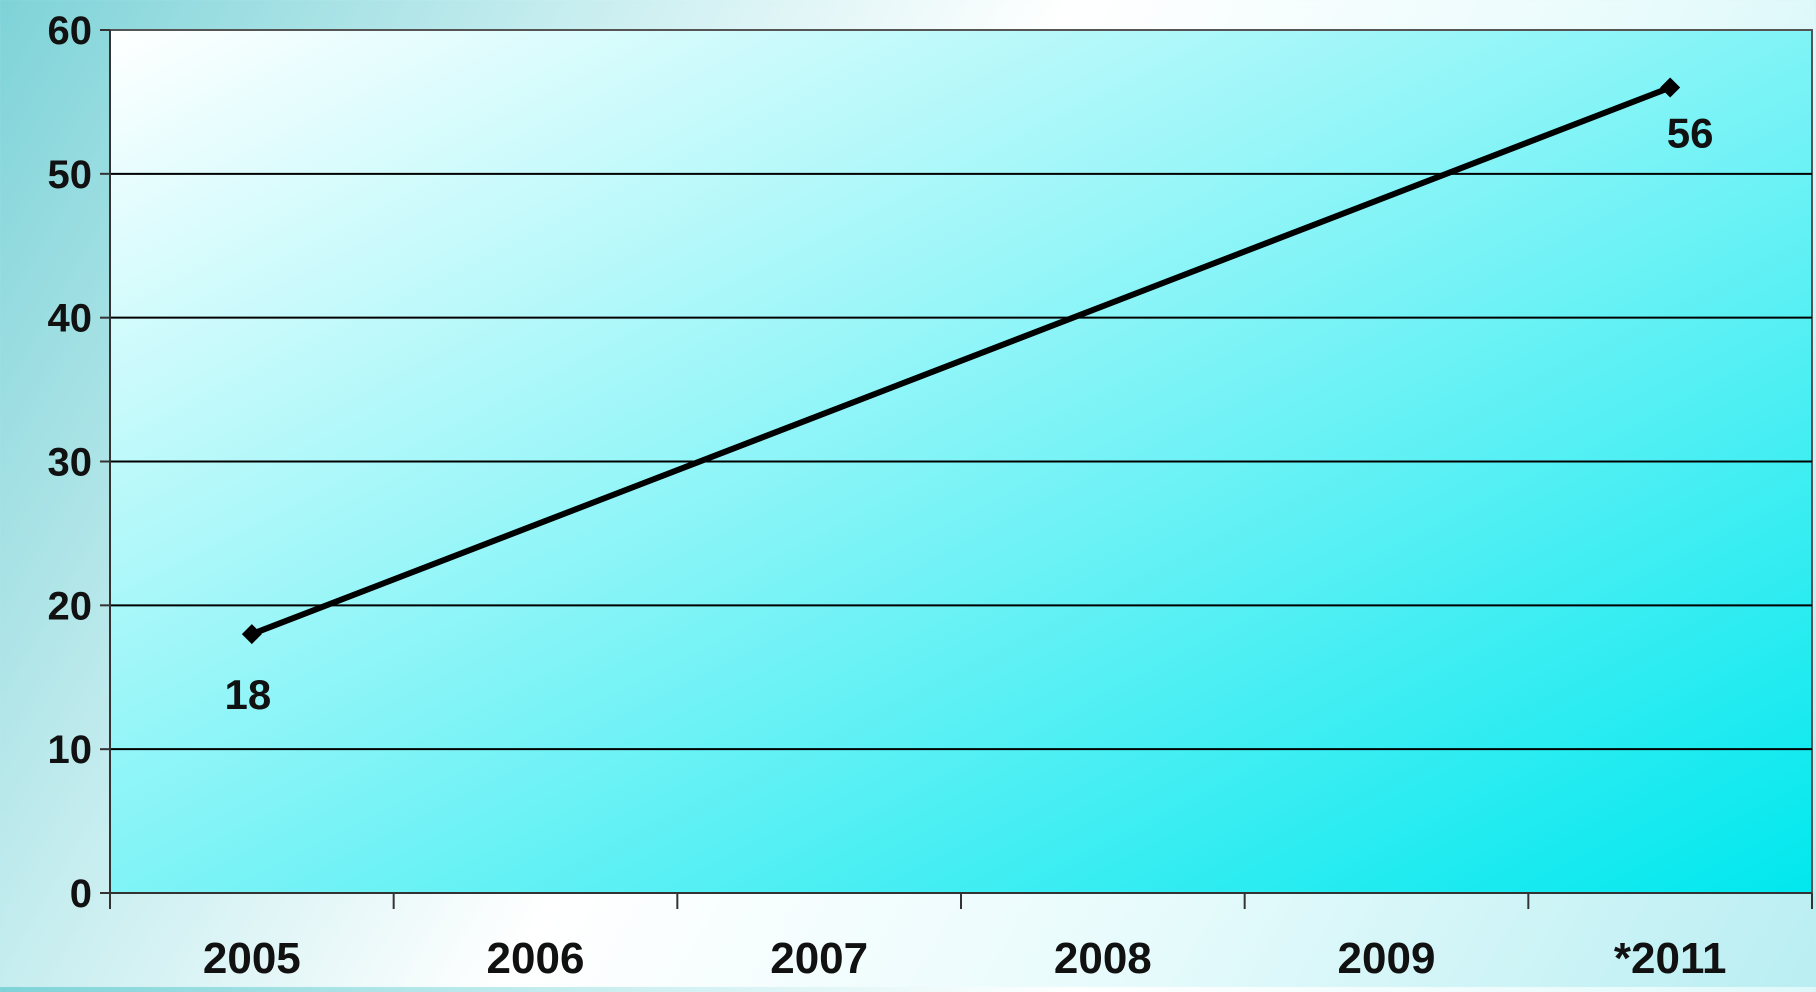 The width and height of the screenshot is (1816, 992). I want to click on y-tick-label: 60, so click(70, 31).